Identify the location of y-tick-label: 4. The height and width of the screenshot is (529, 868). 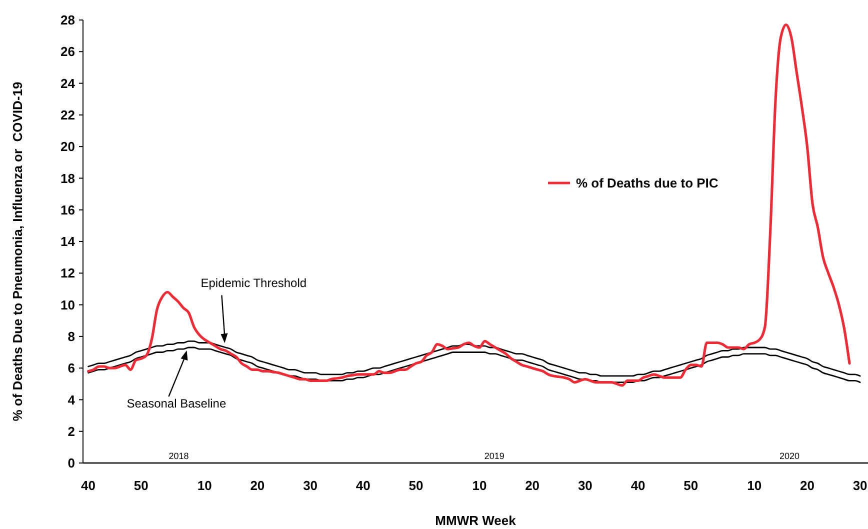
(72, 400).